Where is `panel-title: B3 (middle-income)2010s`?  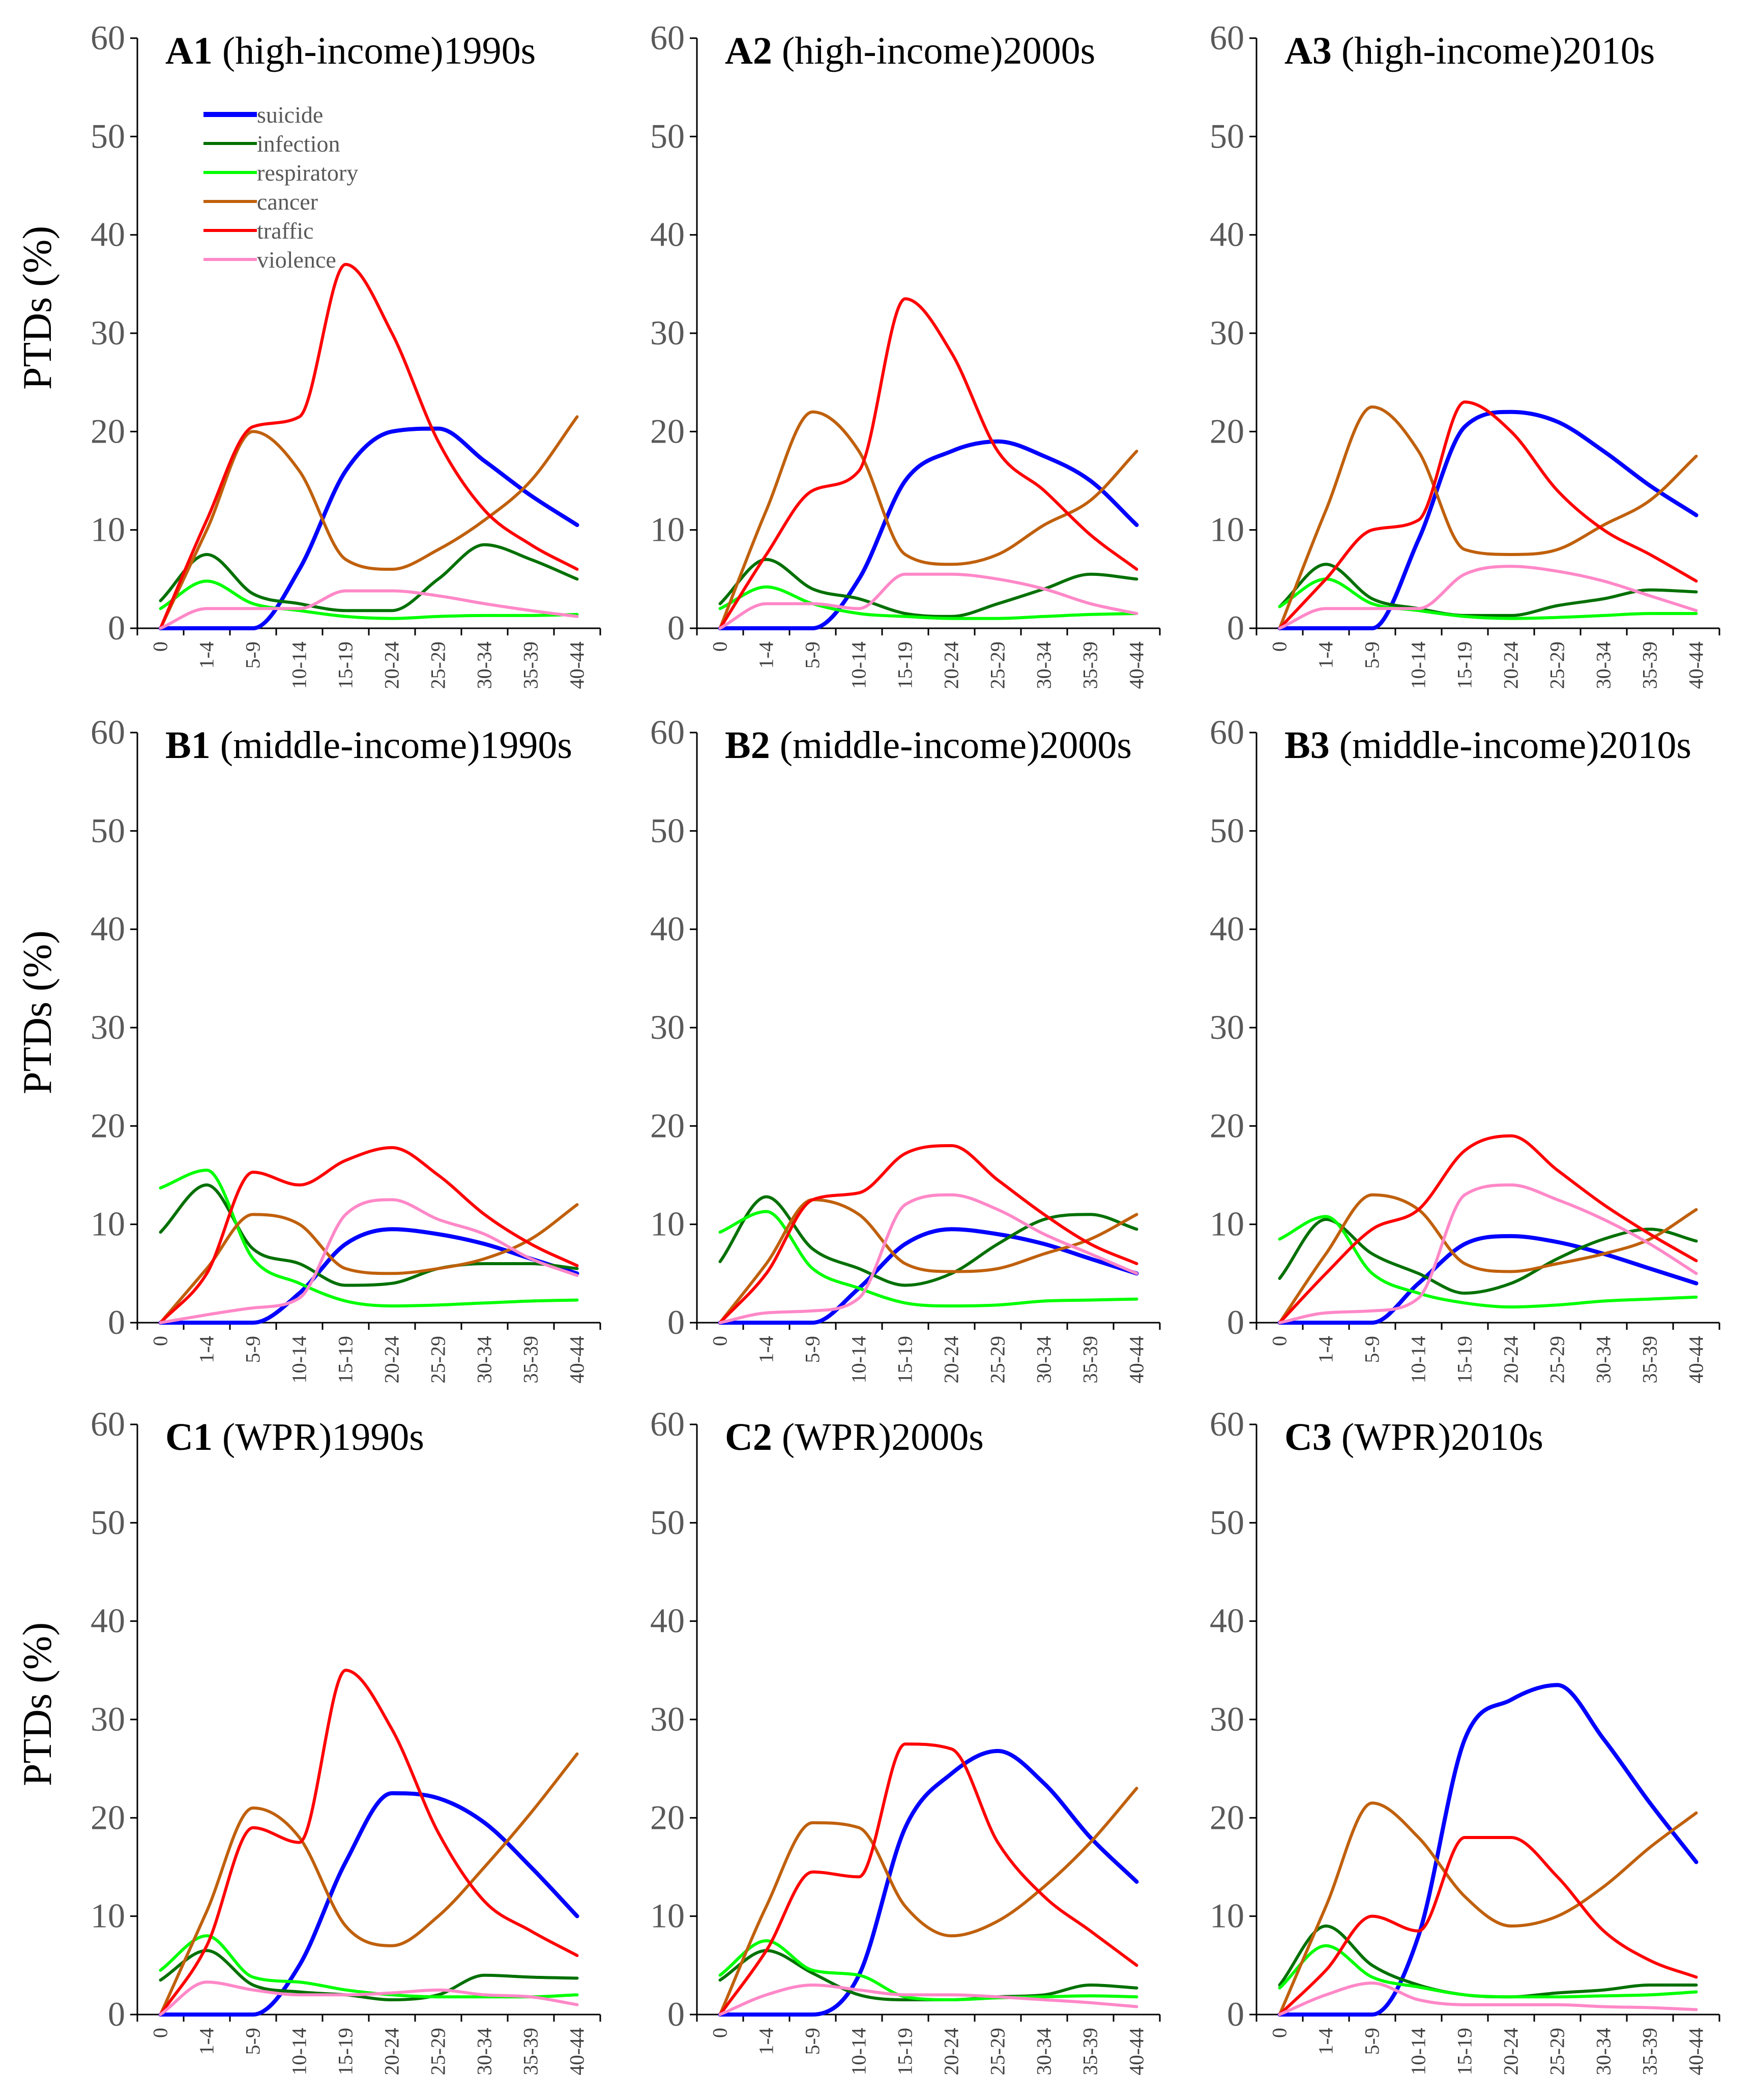
panel-title: B3 (middle-income)2010s is located at coordinates (1488, 745).